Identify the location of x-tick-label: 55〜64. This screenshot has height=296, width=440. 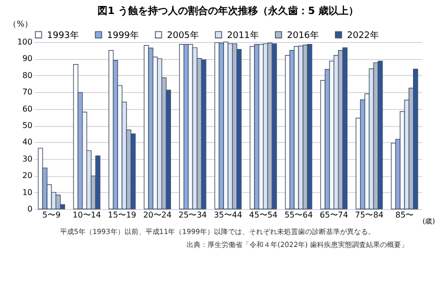
(298, 215).